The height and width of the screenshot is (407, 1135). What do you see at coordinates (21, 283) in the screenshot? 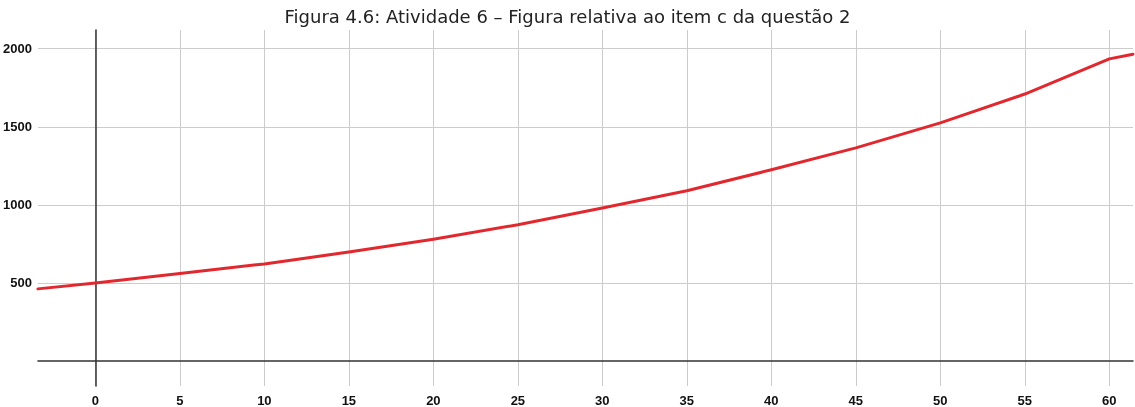
I see `y-tick-label: 500` at bounding box center [21, 283].